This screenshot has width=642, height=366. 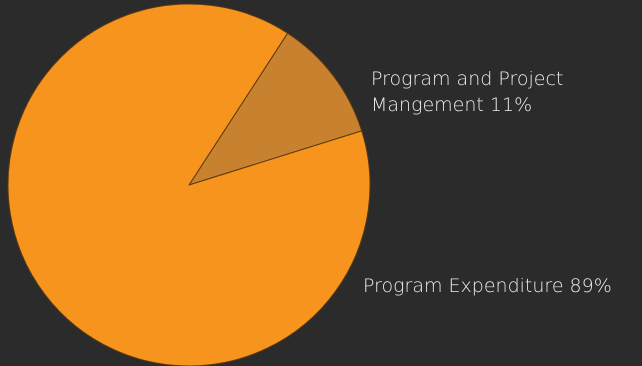 I want to click on slice-label-line: Program and Project, so click(x=467, y=79).